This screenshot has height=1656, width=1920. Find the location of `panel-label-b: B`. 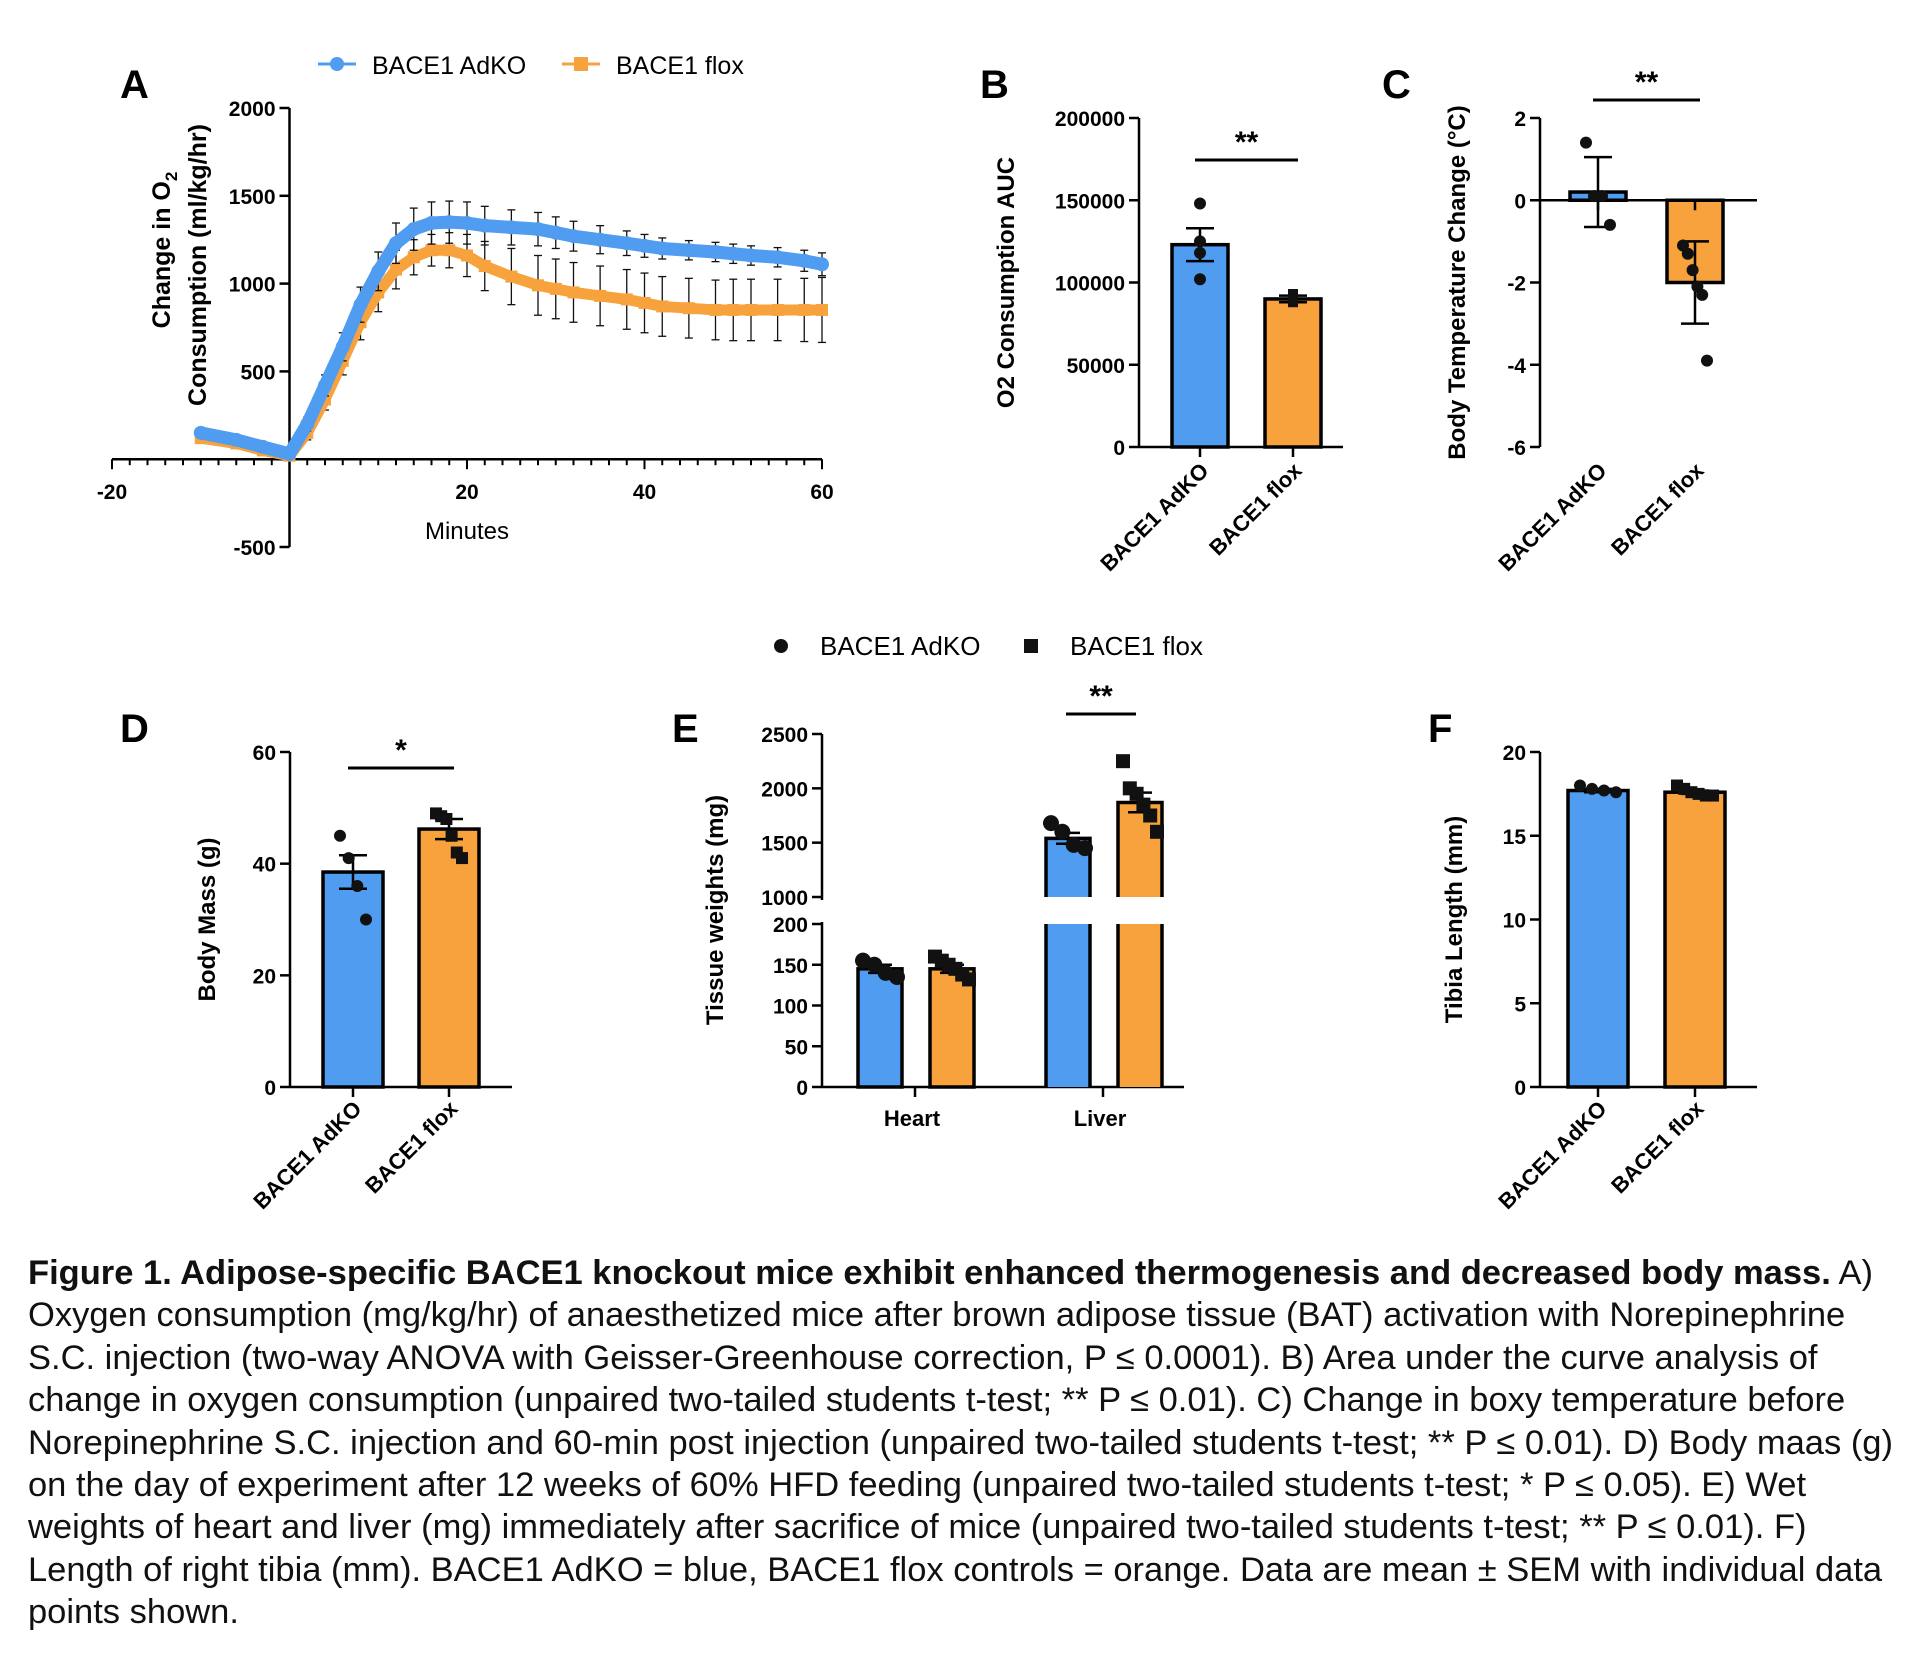

panel-label-b: B is located at coordinates (994, 85).